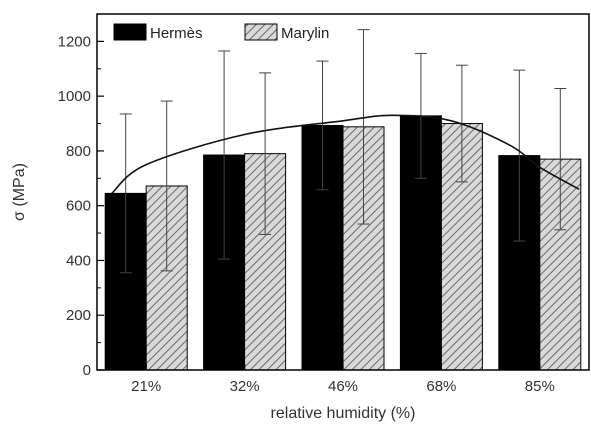  What do you see at coordinates (441, 386) in the screenshot?
I see `x-tick-label-68pct: 68%` at bounding box center [441, 386].